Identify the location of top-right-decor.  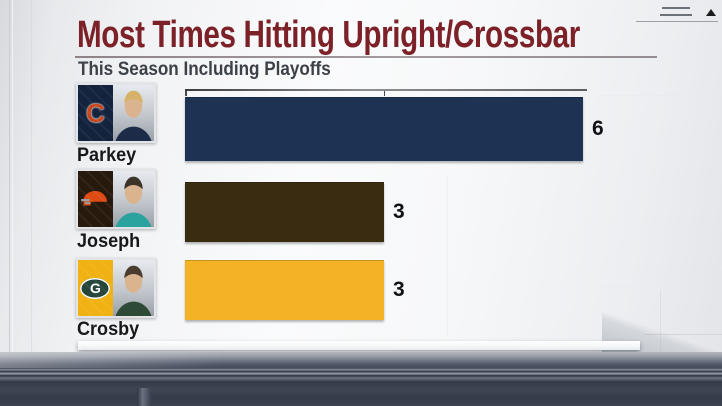
(667, 15).